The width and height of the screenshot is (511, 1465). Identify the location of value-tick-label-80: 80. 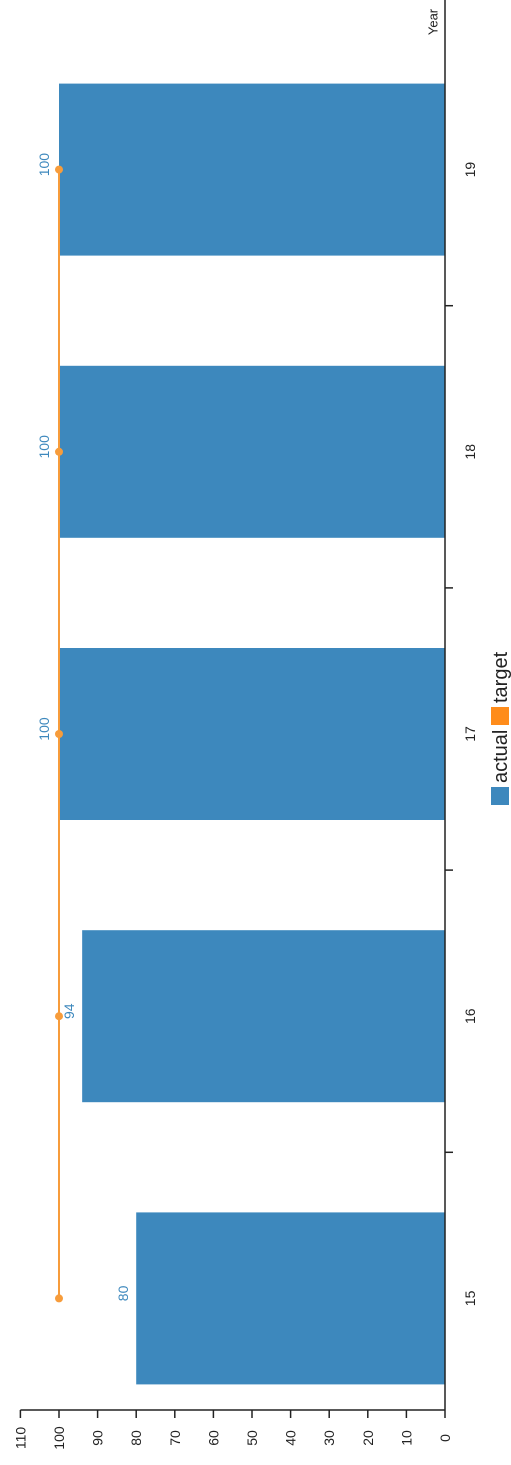
(136, 1438).